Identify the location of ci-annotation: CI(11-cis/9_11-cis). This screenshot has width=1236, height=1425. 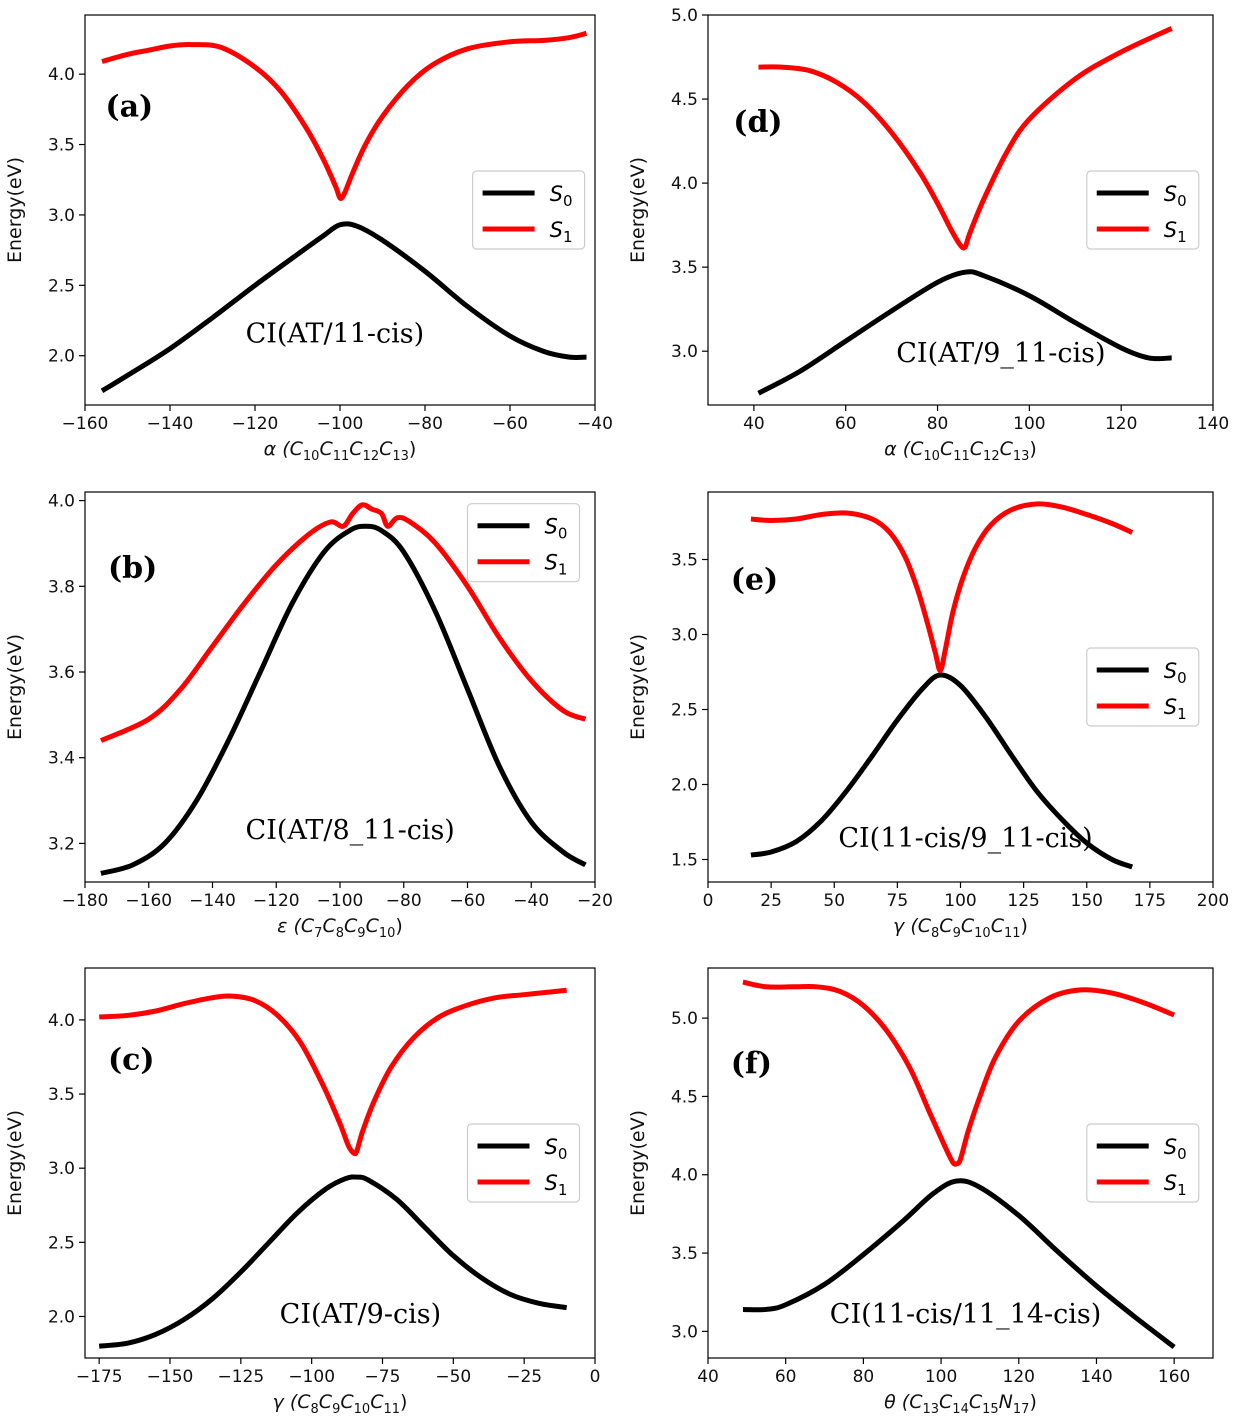
(965, 838).